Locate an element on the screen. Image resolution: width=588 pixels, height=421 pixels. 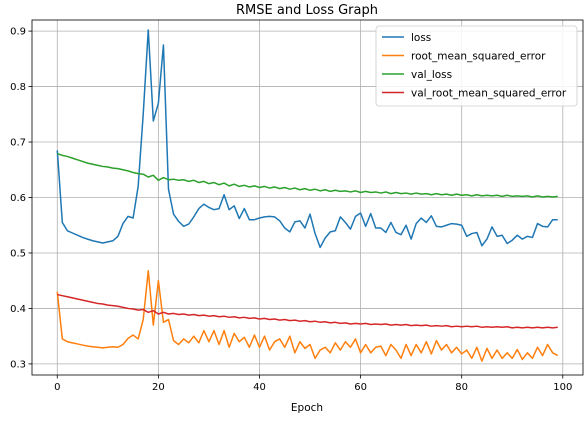
legend-box is located at coordinates (476, 66).